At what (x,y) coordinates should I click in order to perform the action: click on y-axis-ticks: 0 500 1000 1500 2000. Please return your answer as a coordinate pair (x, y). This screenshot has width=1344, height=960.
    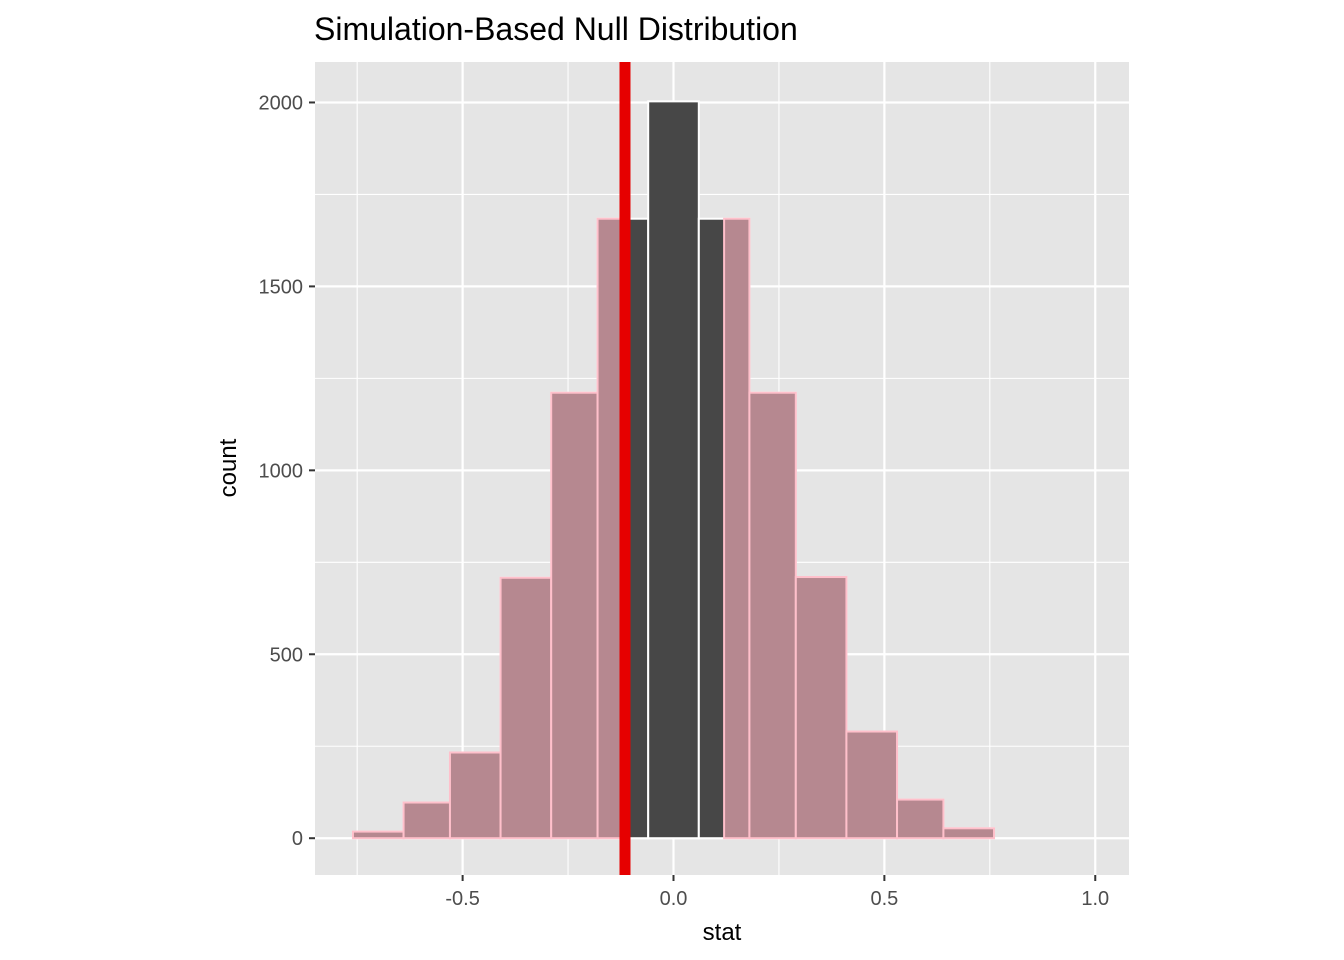
    Looking at the image, I should click on (287, 471).